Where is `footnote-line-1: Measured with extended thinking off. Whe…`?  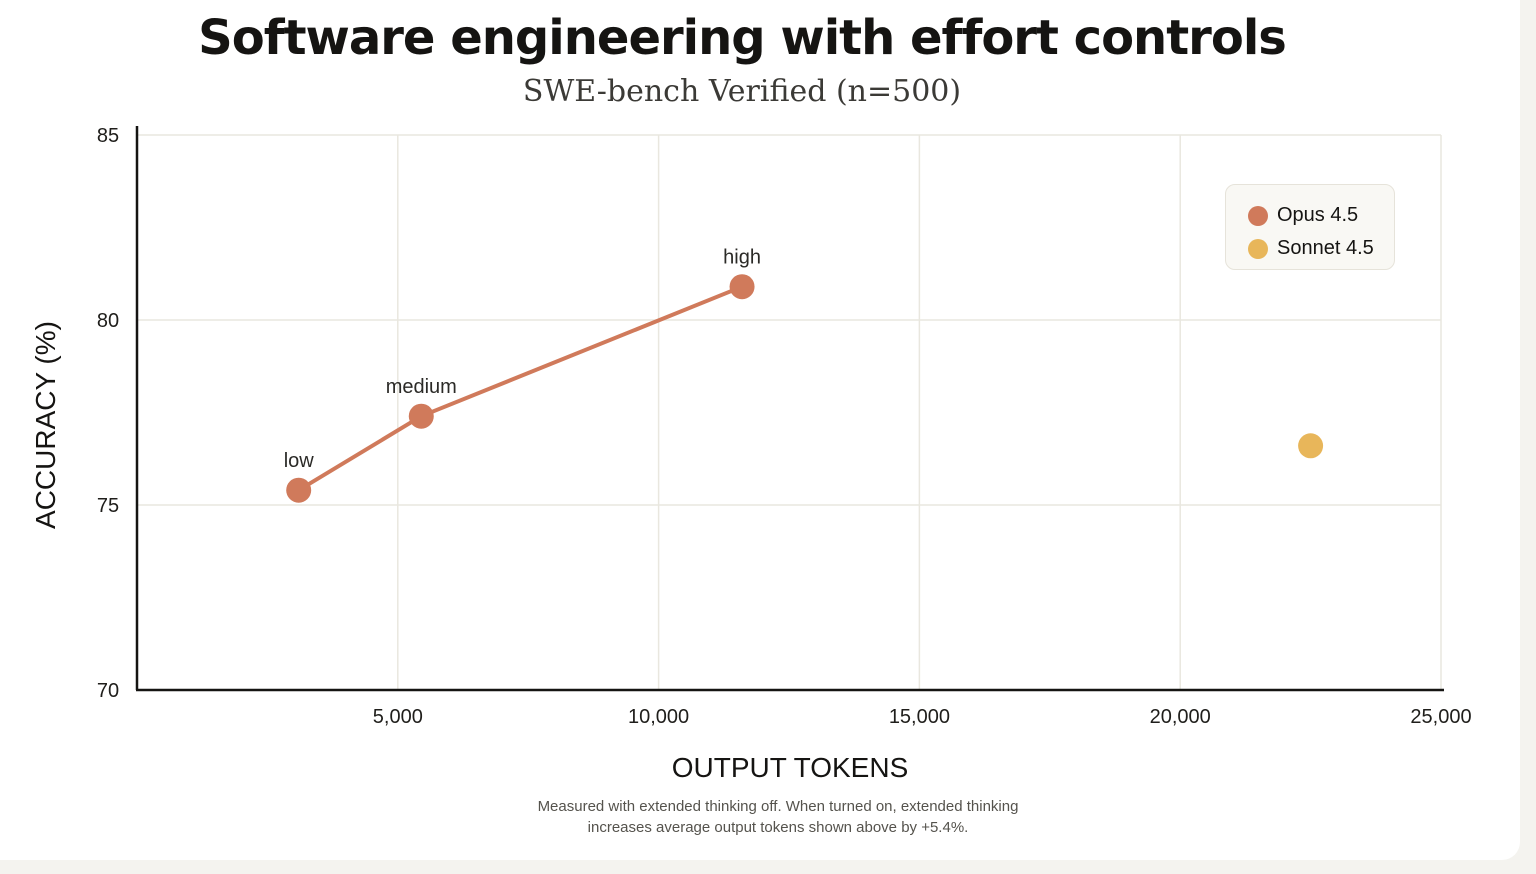
footnote-line-1: Measured with extended thinking off. Whe… is located at coordinates (778, 806).